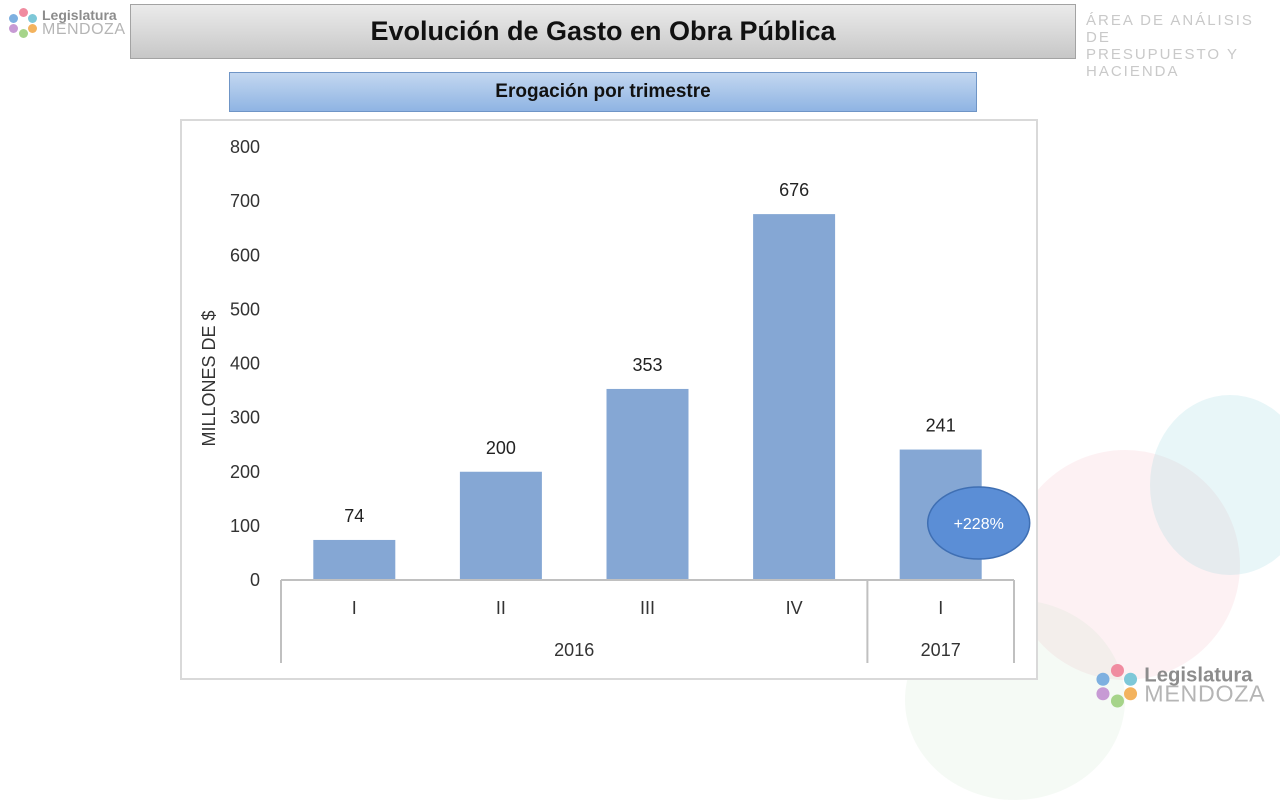 Image resolution: width=1280 pixels, height=800 pixels. What do you see at coordinates (794, 608) in the screenshot?
I see `x-tick-label: IV` at bounding box center [794, 608].